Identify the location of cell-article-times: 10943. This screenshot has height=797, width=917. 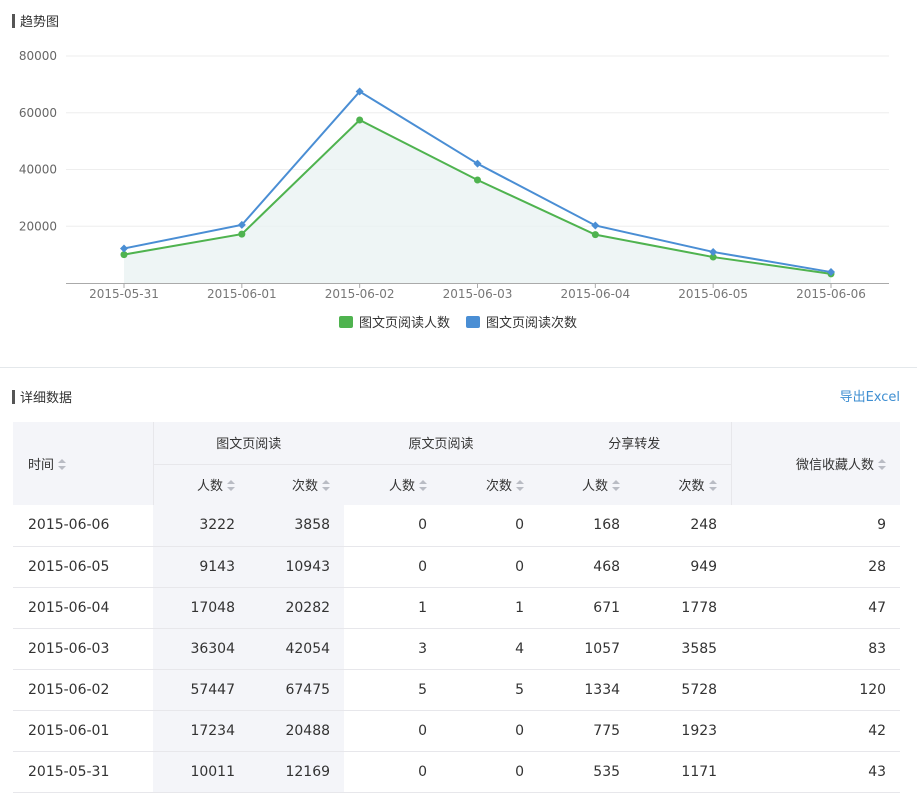
(297, 567).